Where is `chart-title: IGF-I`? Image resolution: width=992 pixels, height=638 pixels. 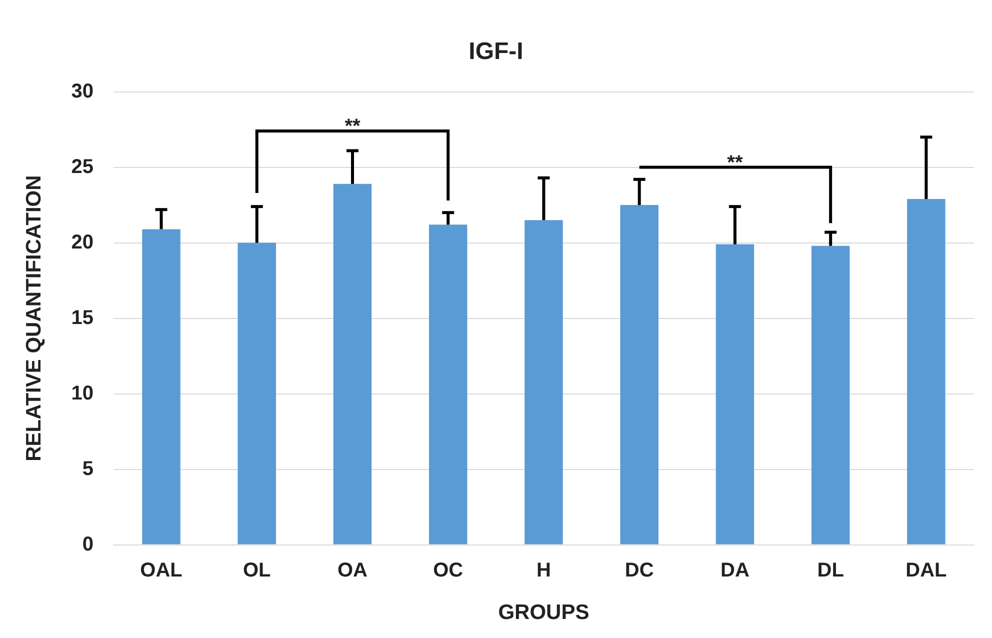
chart-title: IGF-I is located at coordinates (496, 52).